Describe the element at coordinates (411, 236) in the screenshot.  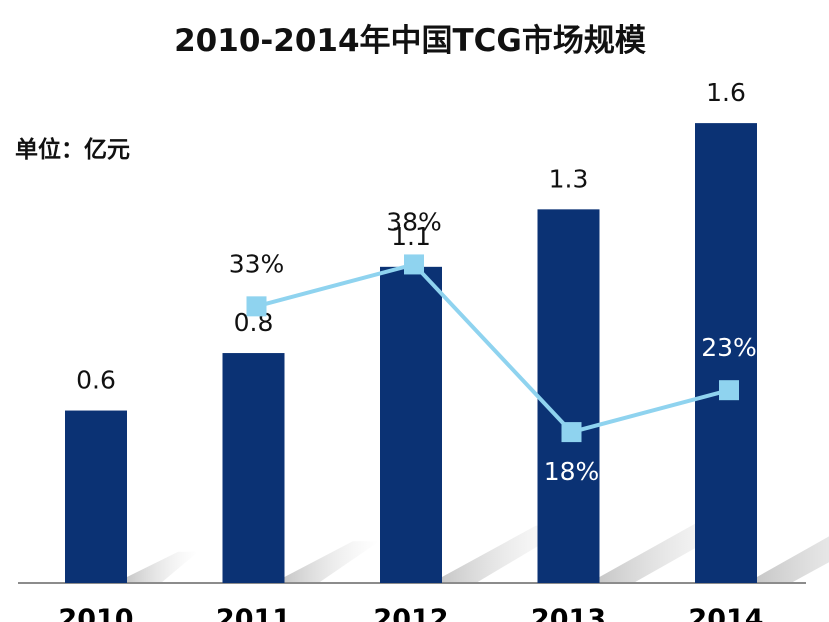
I see `bar-value-label: 1.1` at that location.